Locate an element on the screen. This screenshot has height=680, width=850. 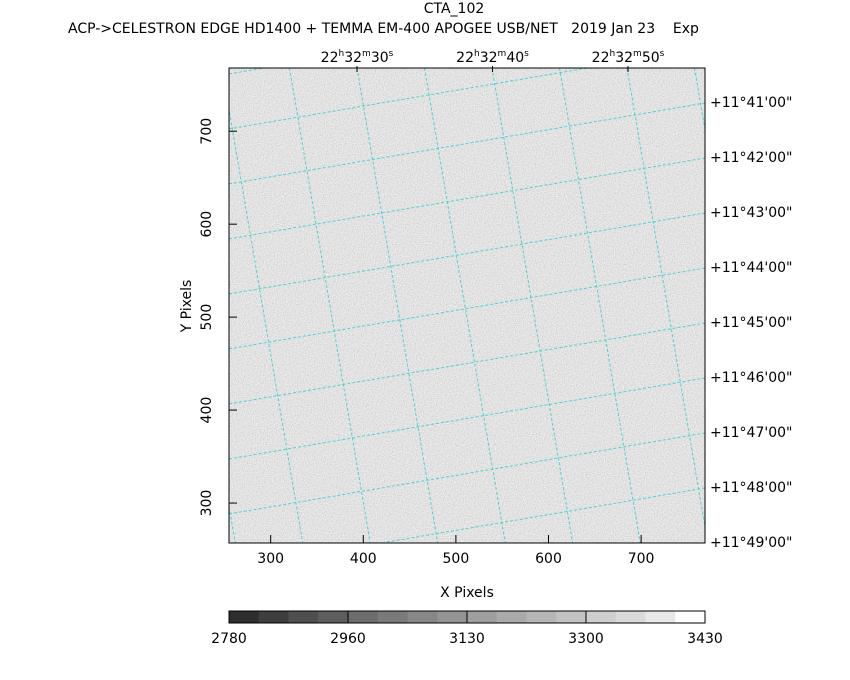
ra-label: 22h32m40s is located at coordinates (492, 58).